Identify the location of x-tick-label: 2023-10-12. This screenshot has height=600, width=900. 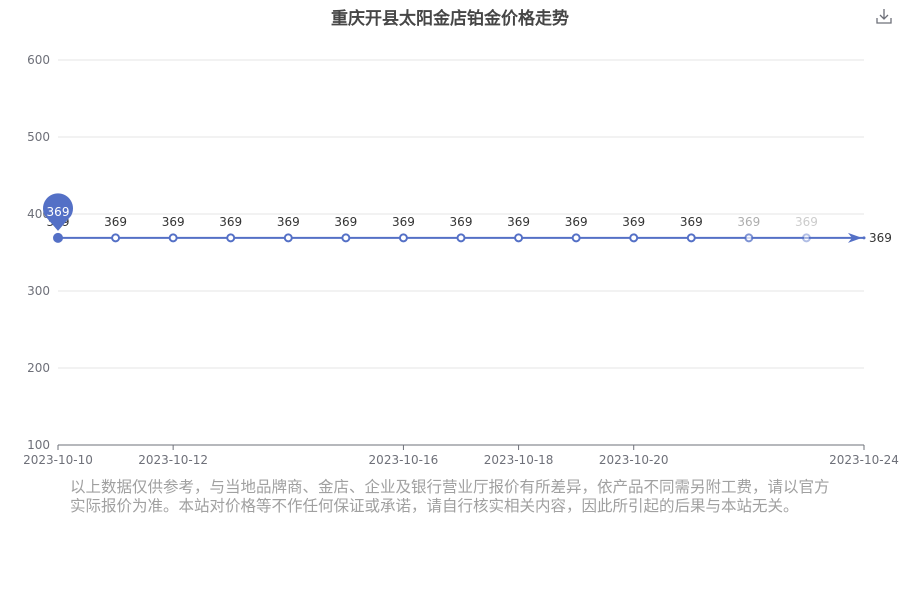
(173, 460).